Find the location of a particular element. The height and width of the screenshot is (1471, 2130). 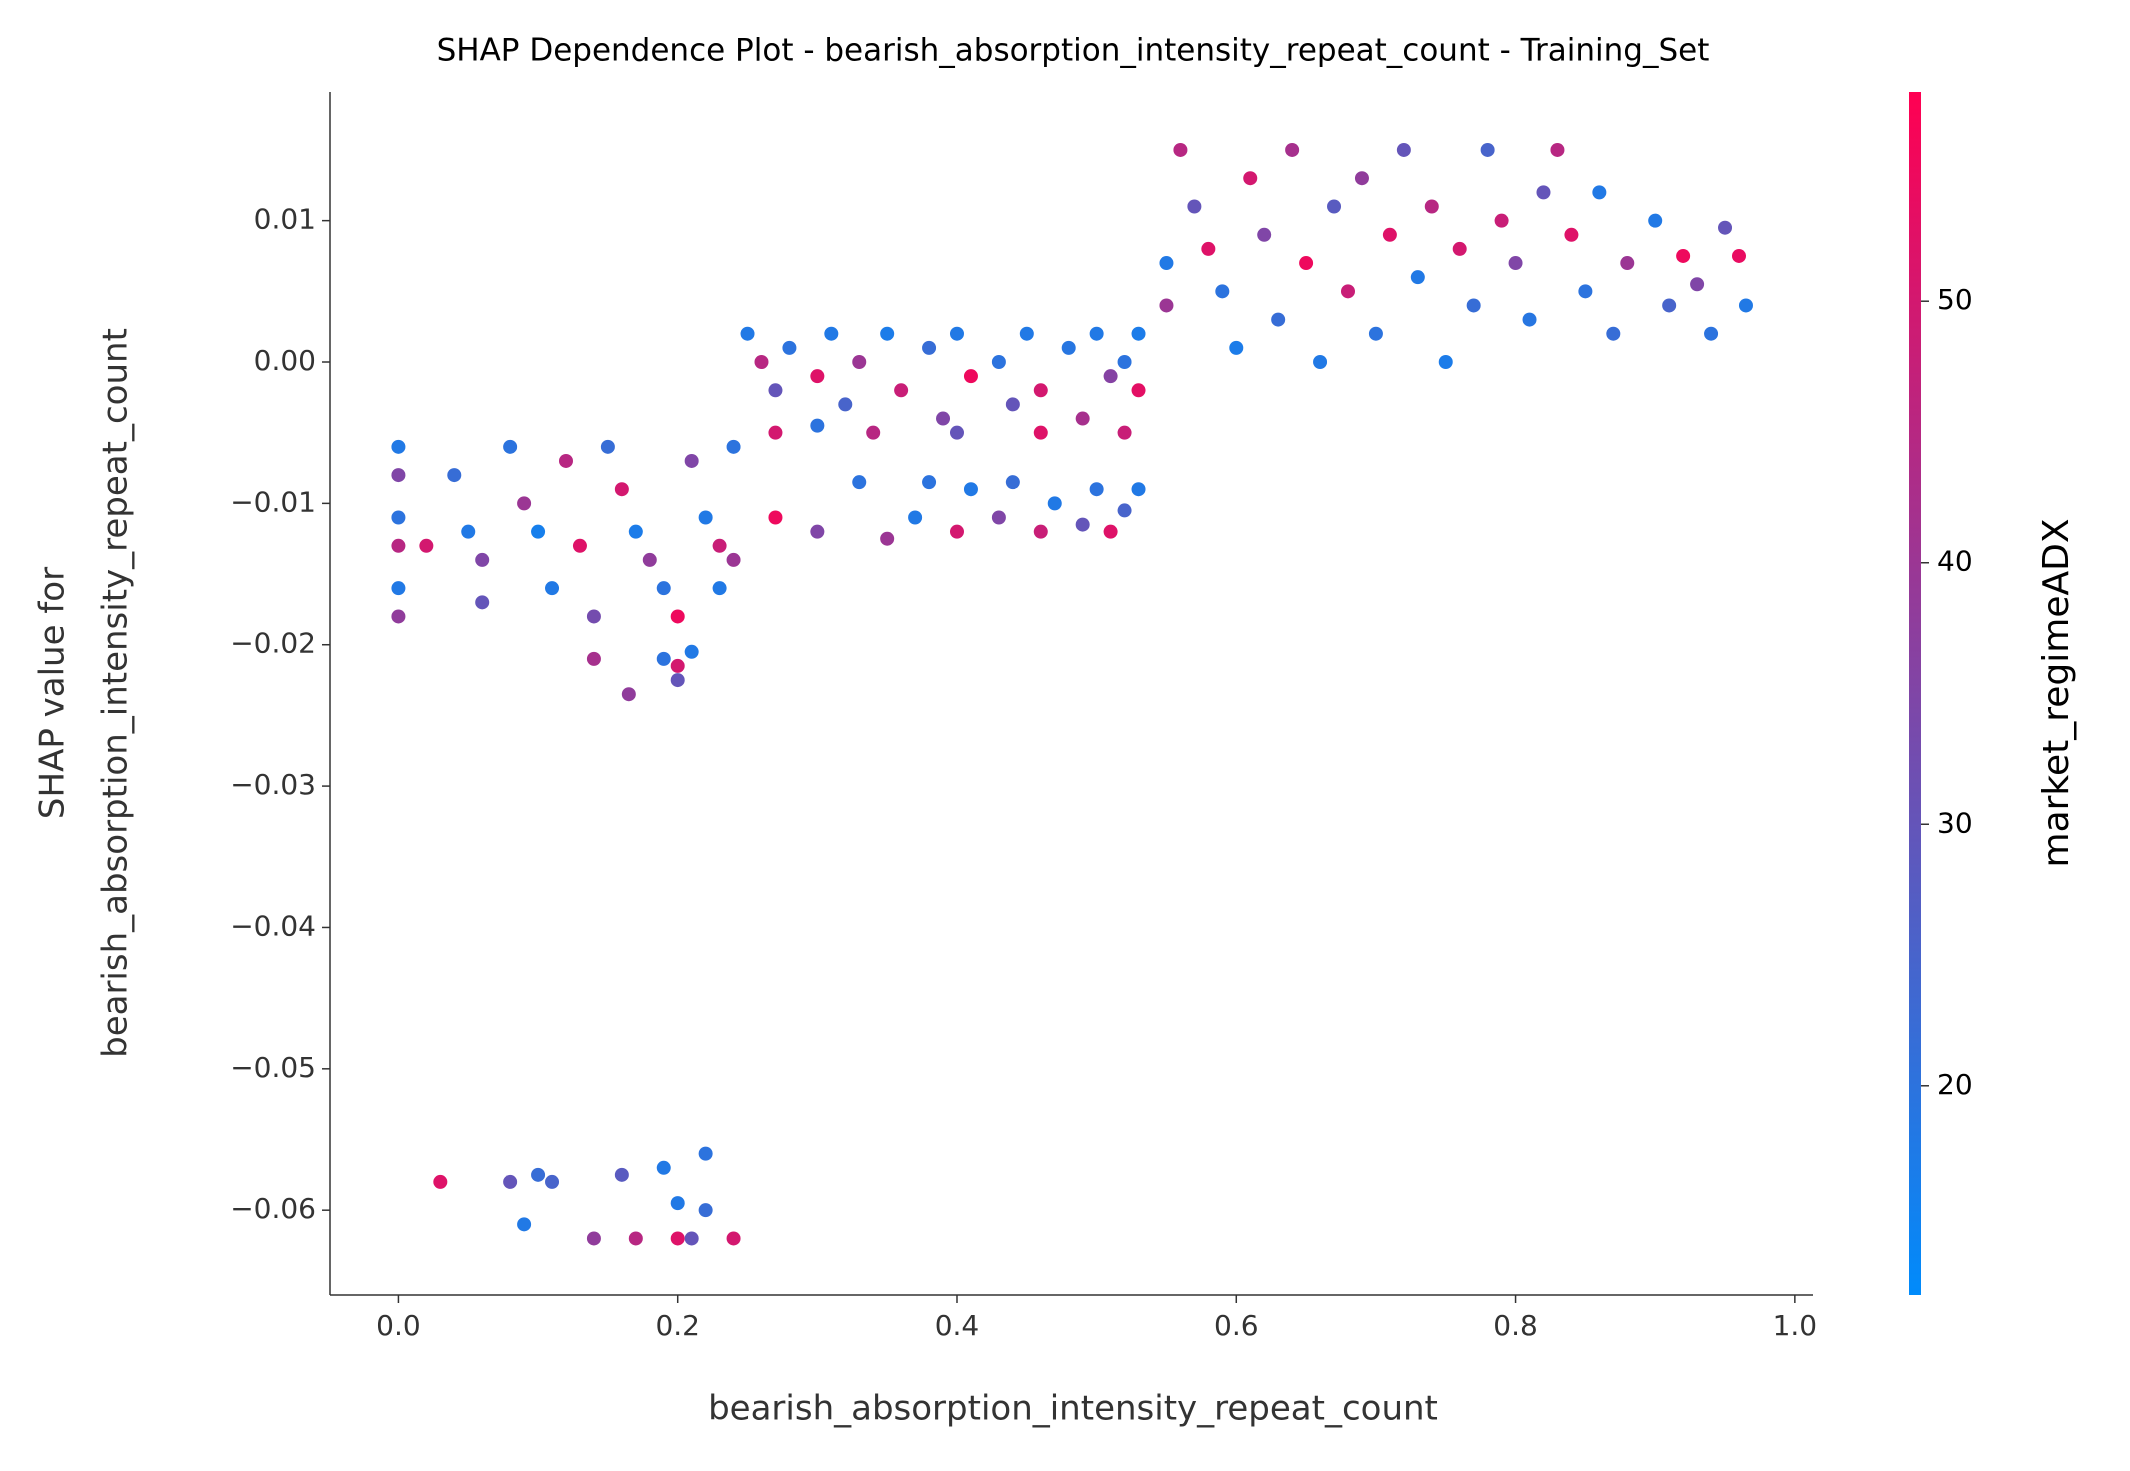

colorbar-label: market_regimeADX is located at coordinates (2056, 693).